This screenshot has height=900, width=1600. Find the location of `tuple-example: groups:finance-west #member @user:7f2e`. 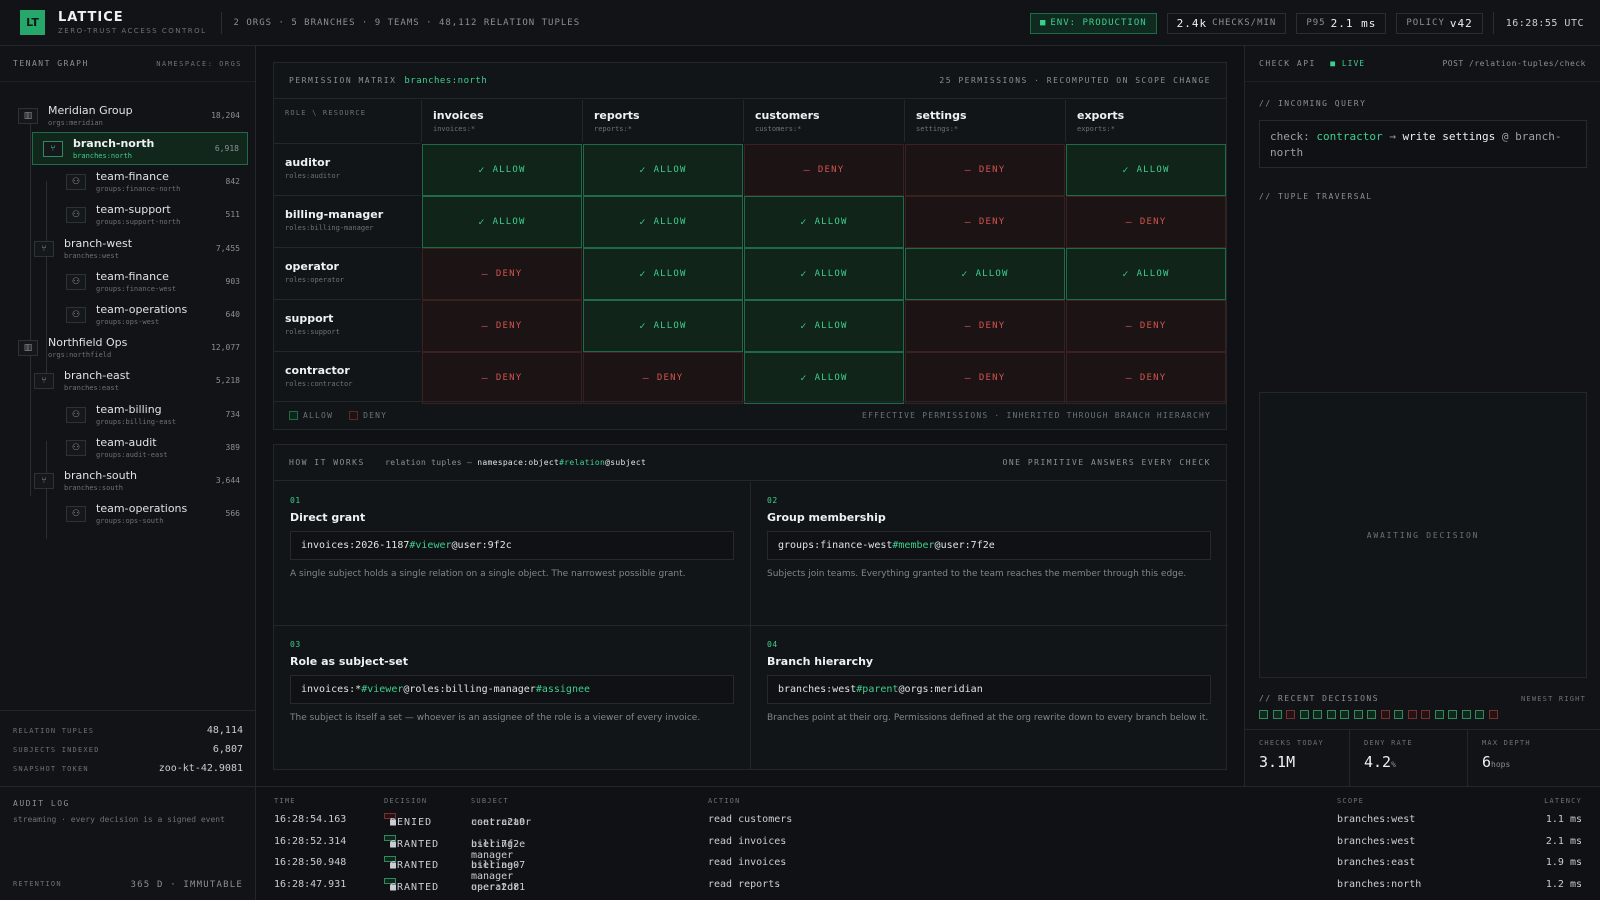

tuple-example: groups:finance-west #member @user:7f2e is located at coordinates (989, 545).